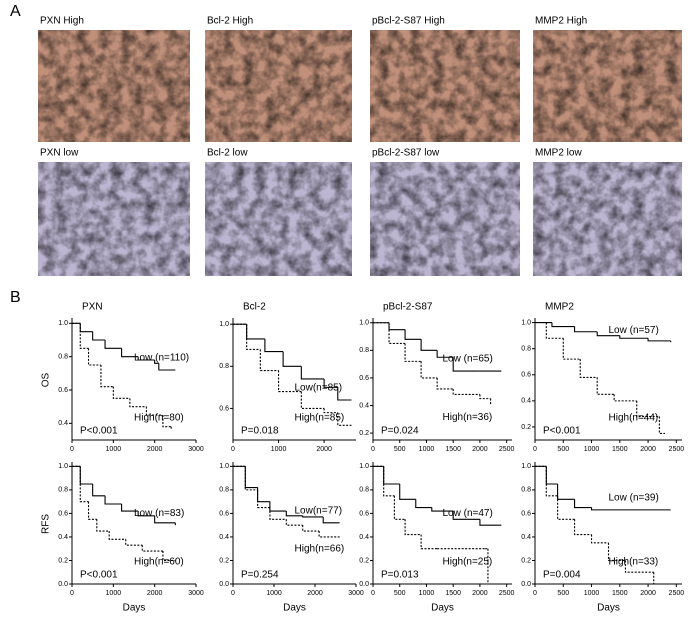  What do you see at coordinates (92, 307) in the screenshot?
I see `chart-title: PXN` at bounding box center [92, 307].